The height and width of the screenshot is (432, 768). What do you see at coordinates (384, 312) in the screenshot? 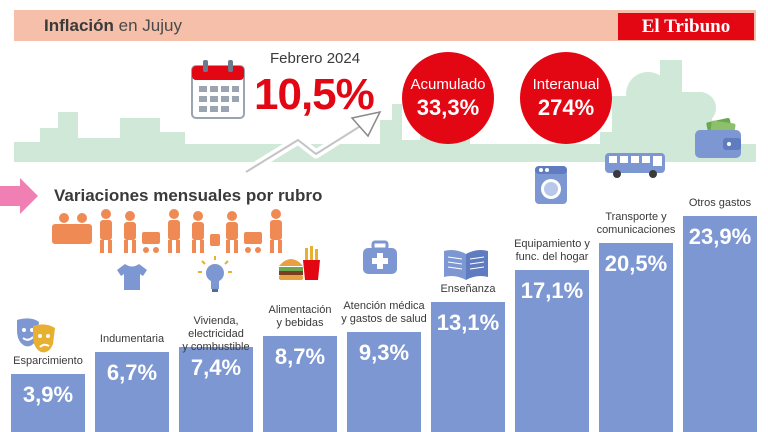
I see `category-label: Atención médica y gastos de salud` at bounding box center [384, 312].